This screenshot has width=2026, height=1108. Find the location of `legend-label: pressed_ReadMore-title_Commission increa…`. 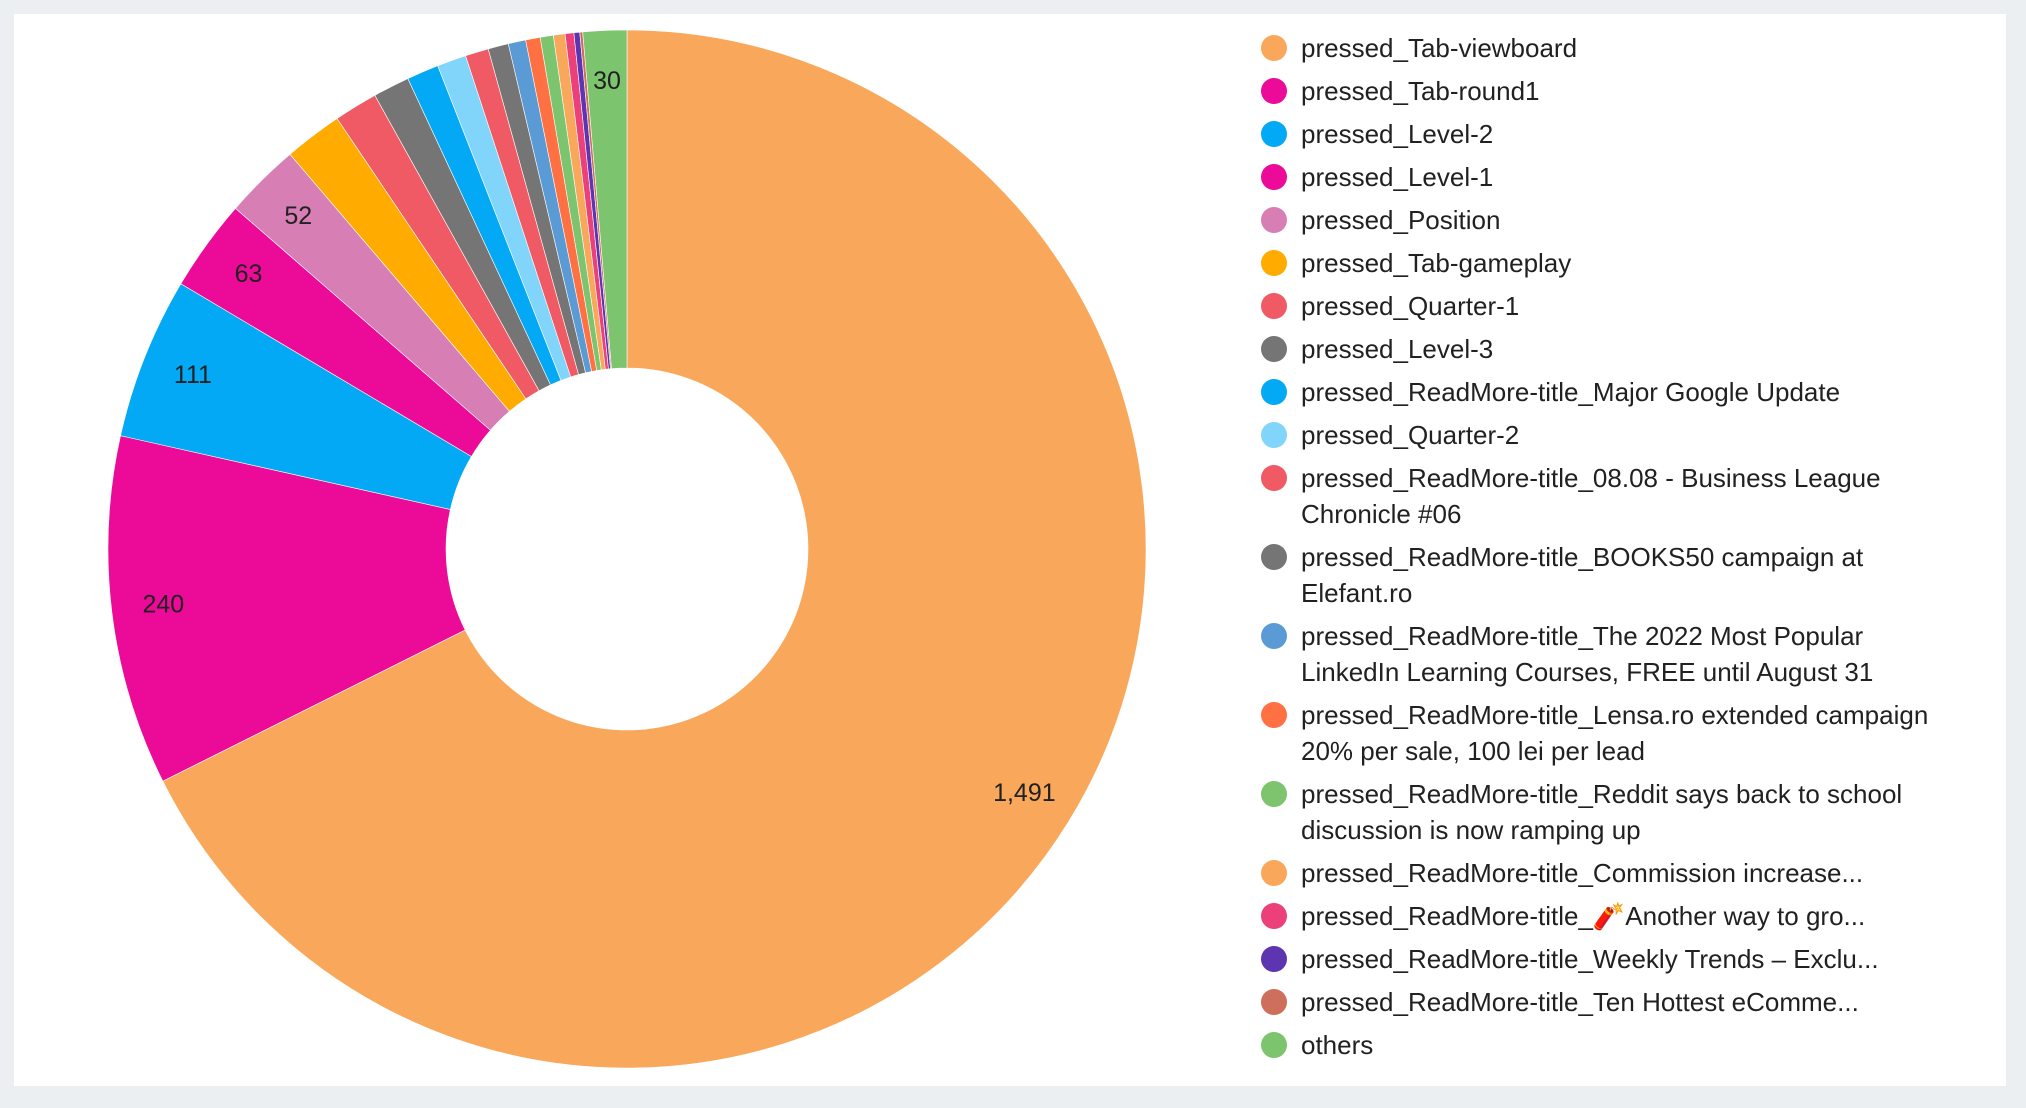

legend-label: pressed_ReadMore-title_Commission increa… is located at coordinates (1582, 873).